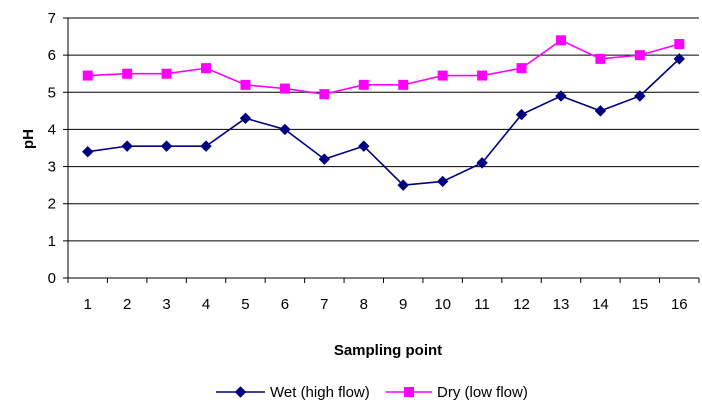 The width and height of the screenshot is (702, 410). What do you see at coordinates (364, 304) in the screenshot?
I see `x-tick-label: 8` at bounding box center [364, 304].